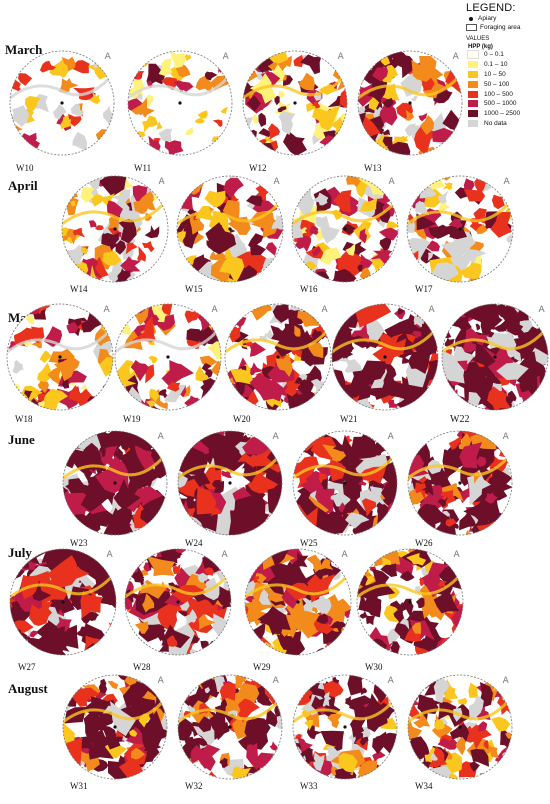 Image resolution: width=550 pixels, height=804 pixels. I want to click on legend-entry-label: 10 – 50, so click(495, 74).